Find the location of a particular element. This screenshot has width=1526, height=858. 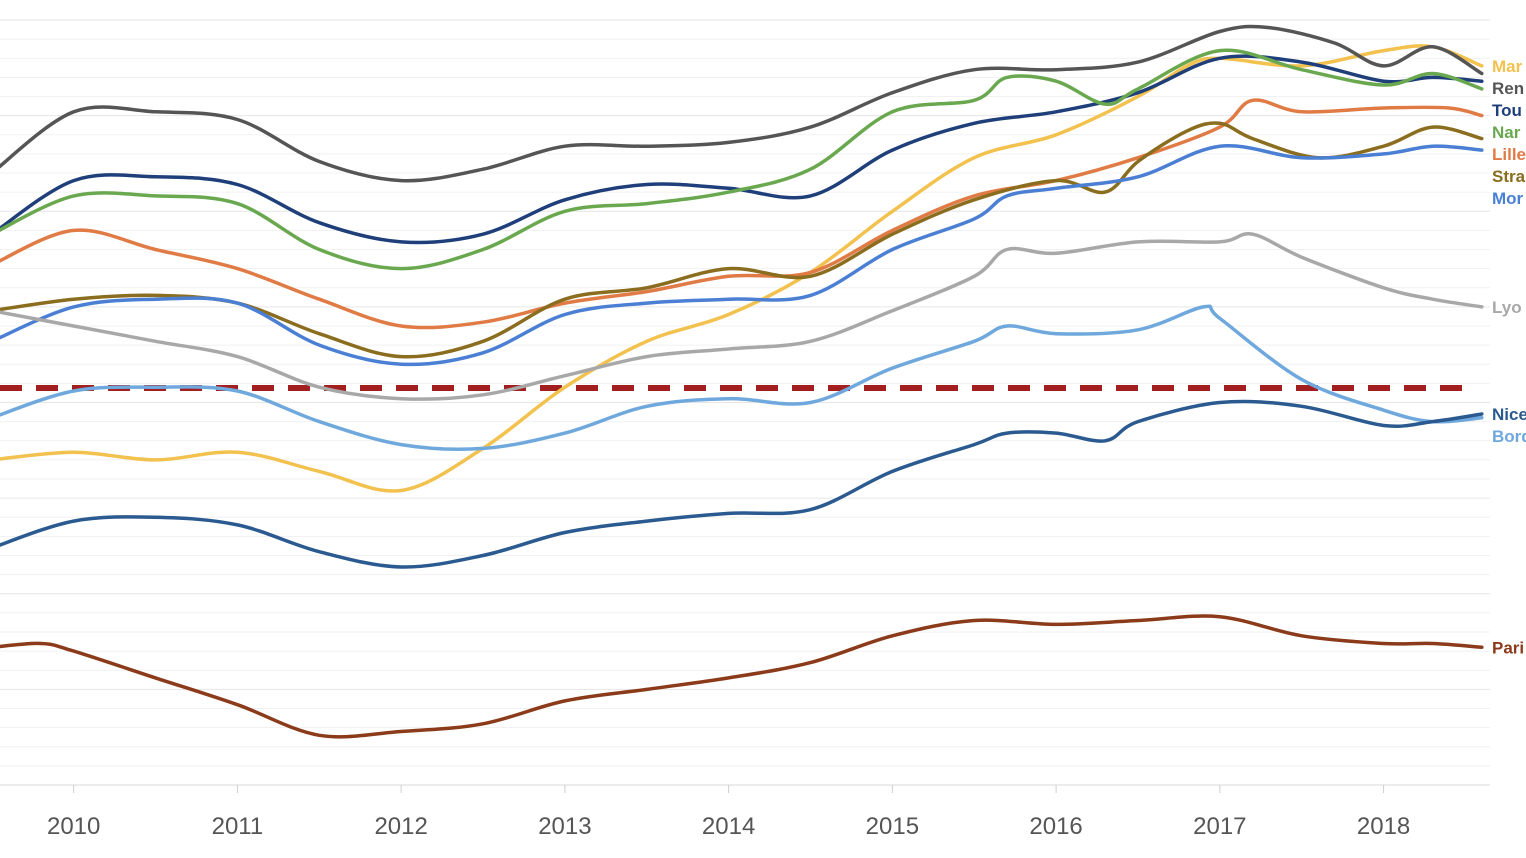

x-tick-label: 2010 is located at coordinates (73, 826).